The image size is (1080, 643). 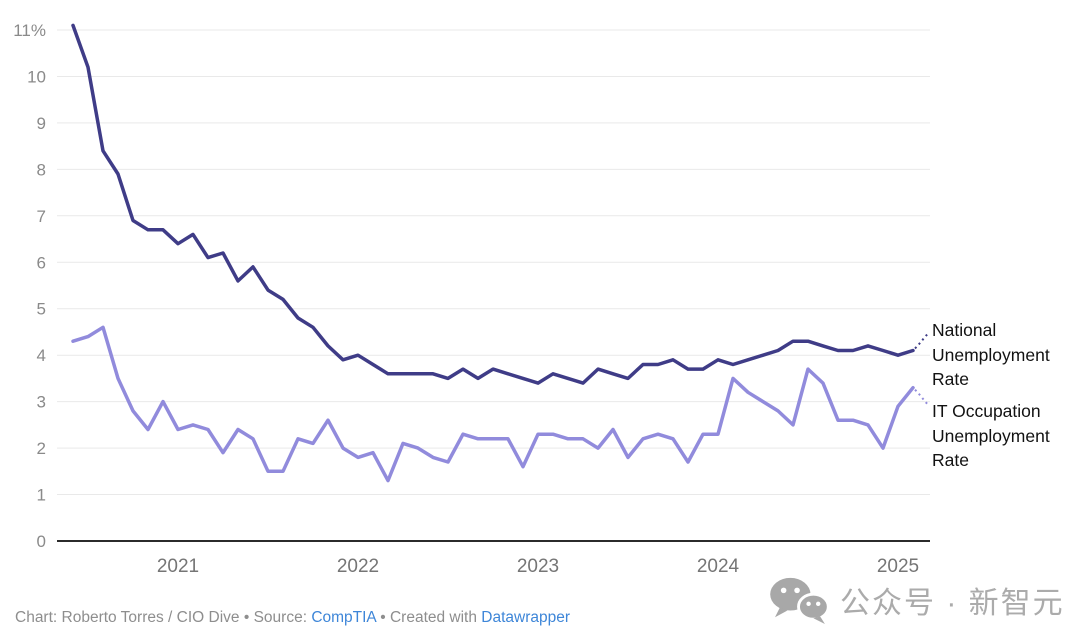 I want to click on y-axis-tick-label: 3, so click(x=41, y=402).